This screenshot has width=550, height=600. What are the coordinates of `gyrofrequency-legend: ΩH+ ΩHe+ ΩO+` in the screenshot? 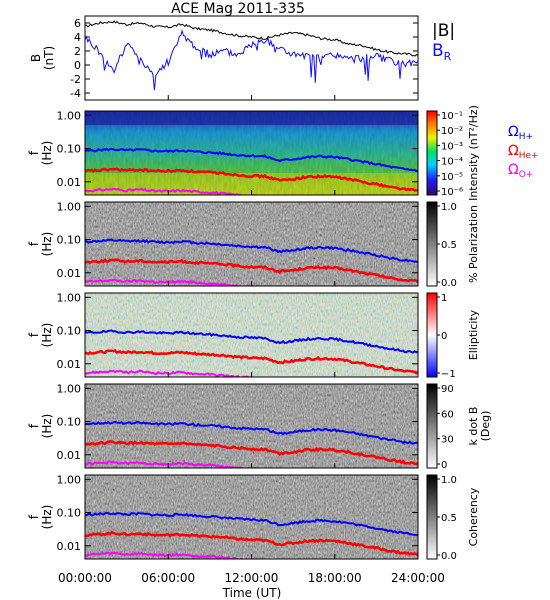 It's located at (523, 152).